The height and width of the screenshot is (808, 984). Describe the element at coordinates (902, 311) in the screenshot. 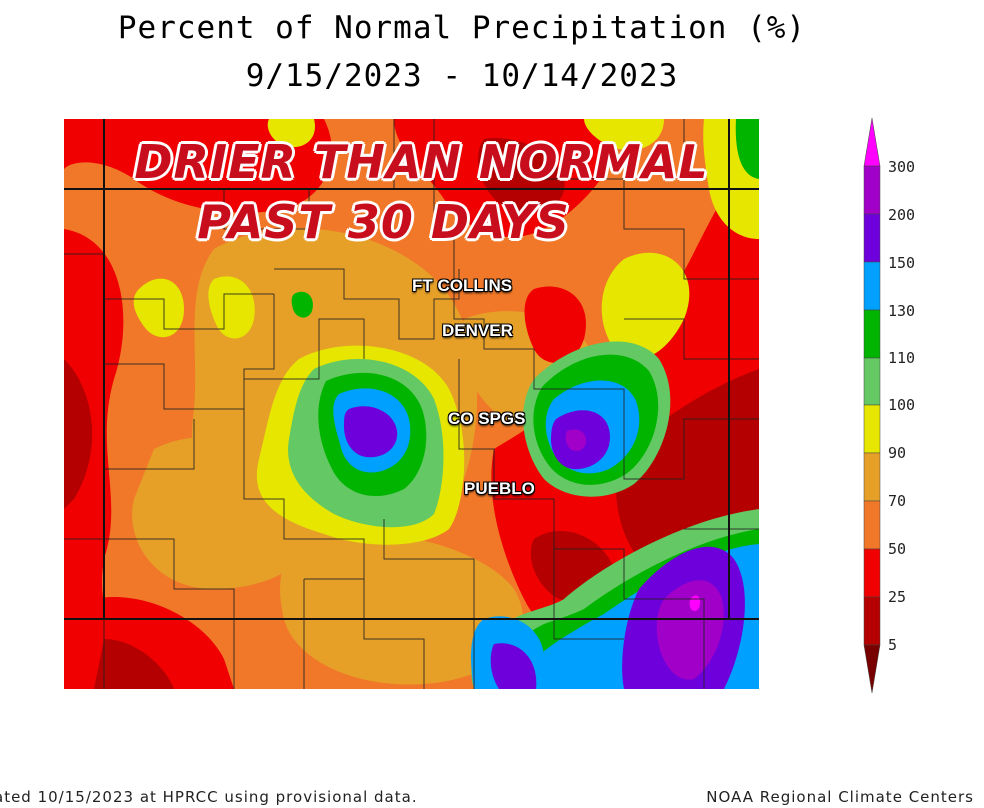

I see `legend-tick: 130` at that location.